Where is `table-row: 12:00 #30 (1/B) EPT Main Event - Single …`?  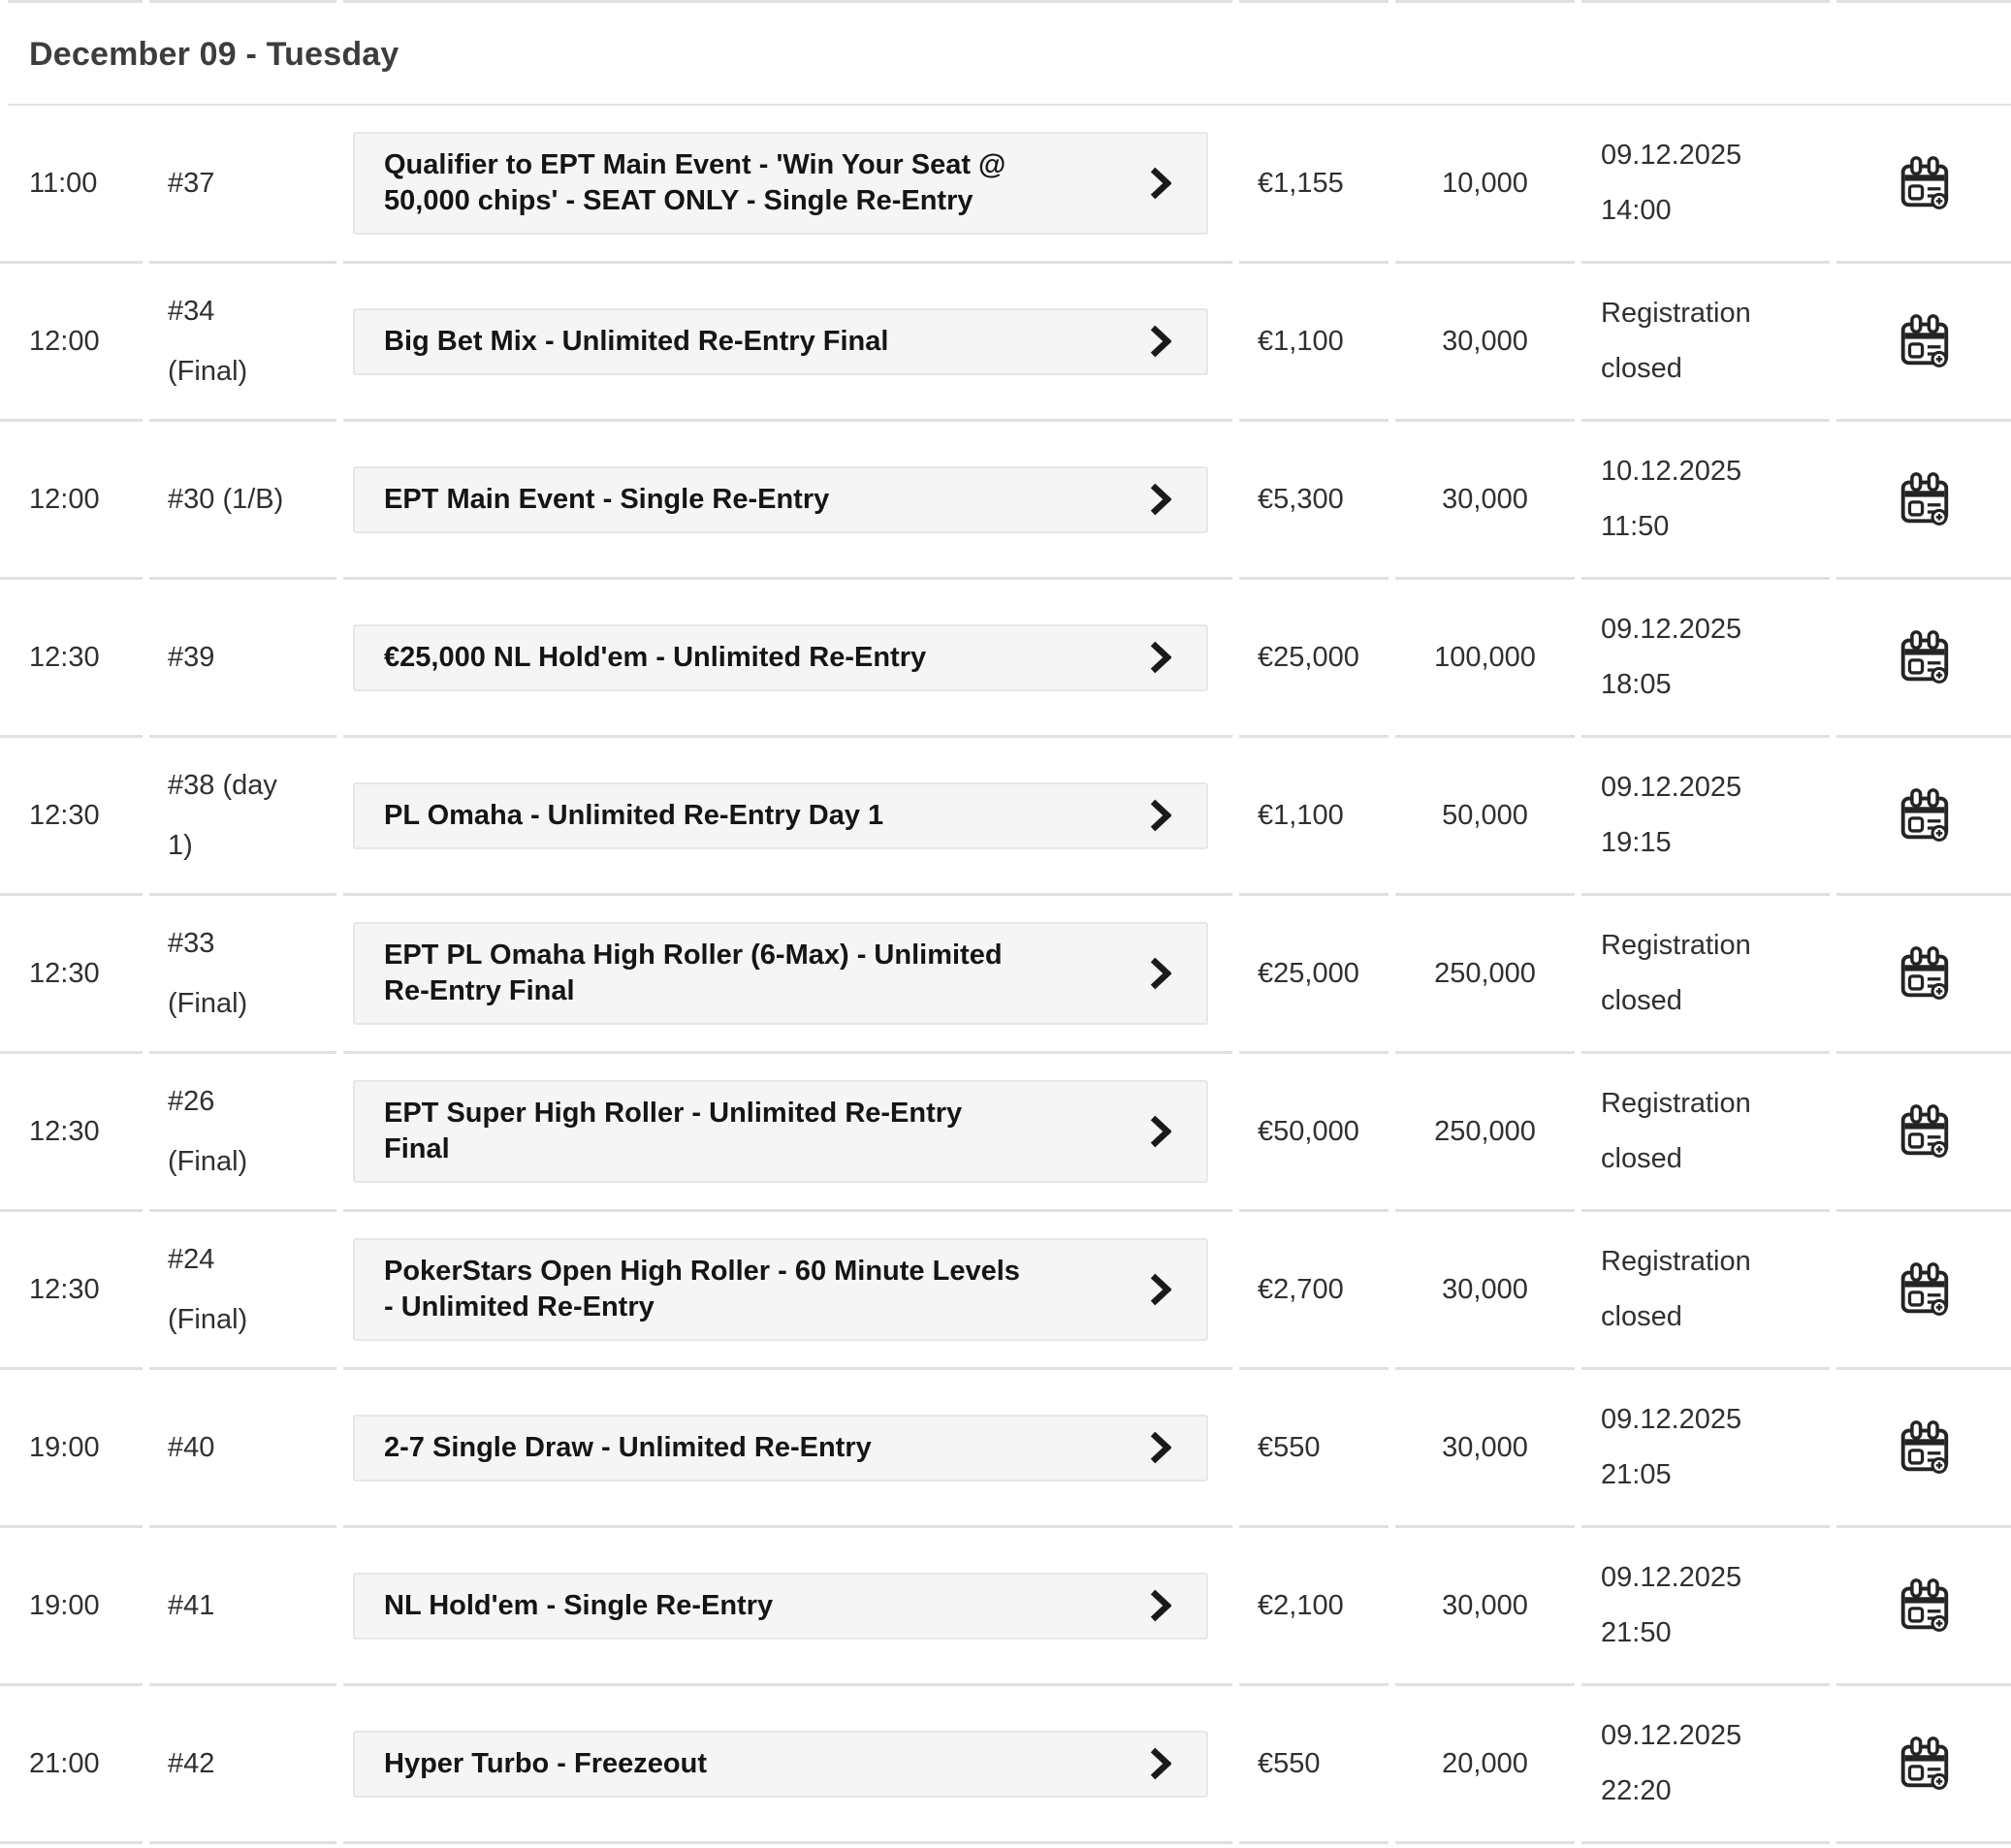
table-row: 12:00 #30 (1/B) EPT Main Event - Single … is located at coordinates (1005, 501).